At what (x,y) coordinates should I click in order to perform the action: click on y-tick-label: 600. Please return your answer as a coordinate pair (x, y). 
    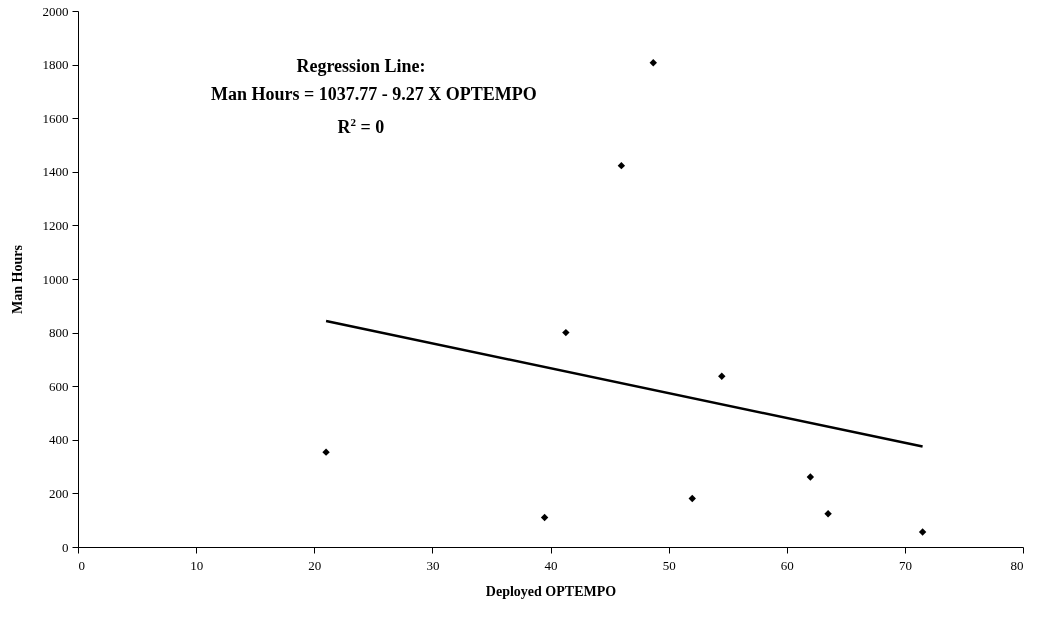
    Looking at the image, I should click on (59, 386).